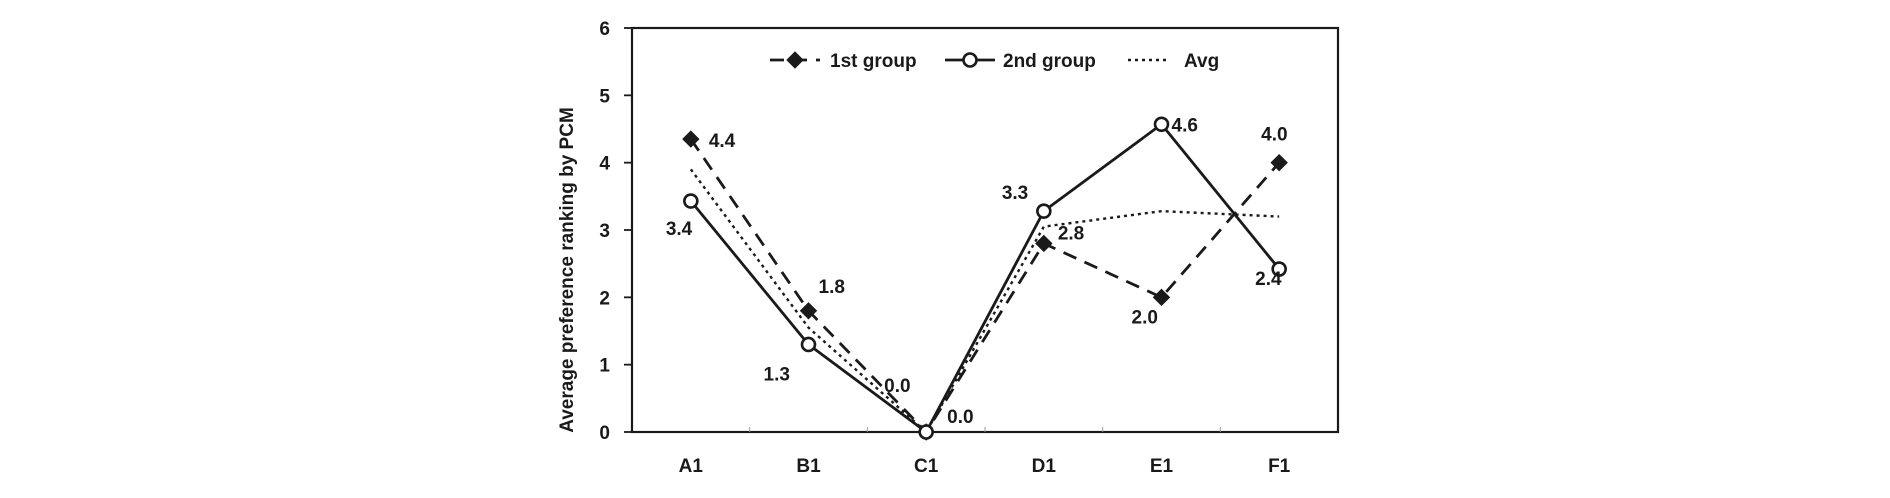  I want to click on y-tick-label: 6, so click(604, 29).